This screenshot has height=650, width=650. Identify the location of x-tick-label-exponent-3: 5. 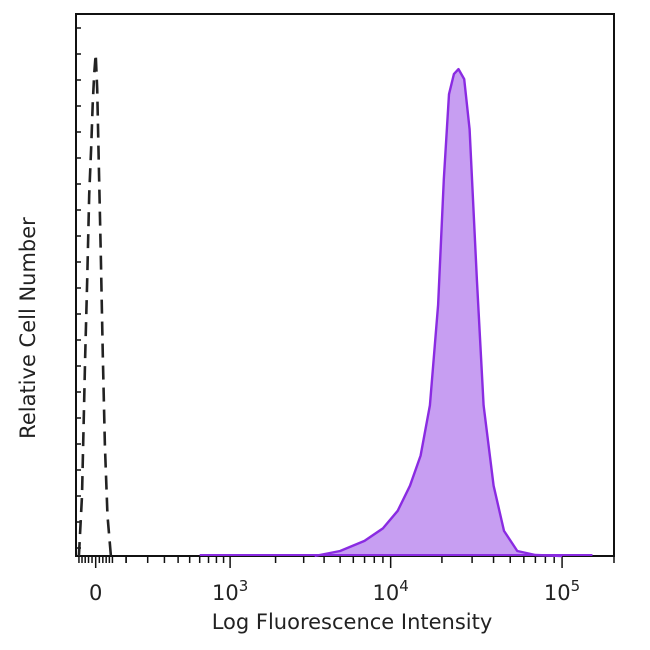
(576, 586).